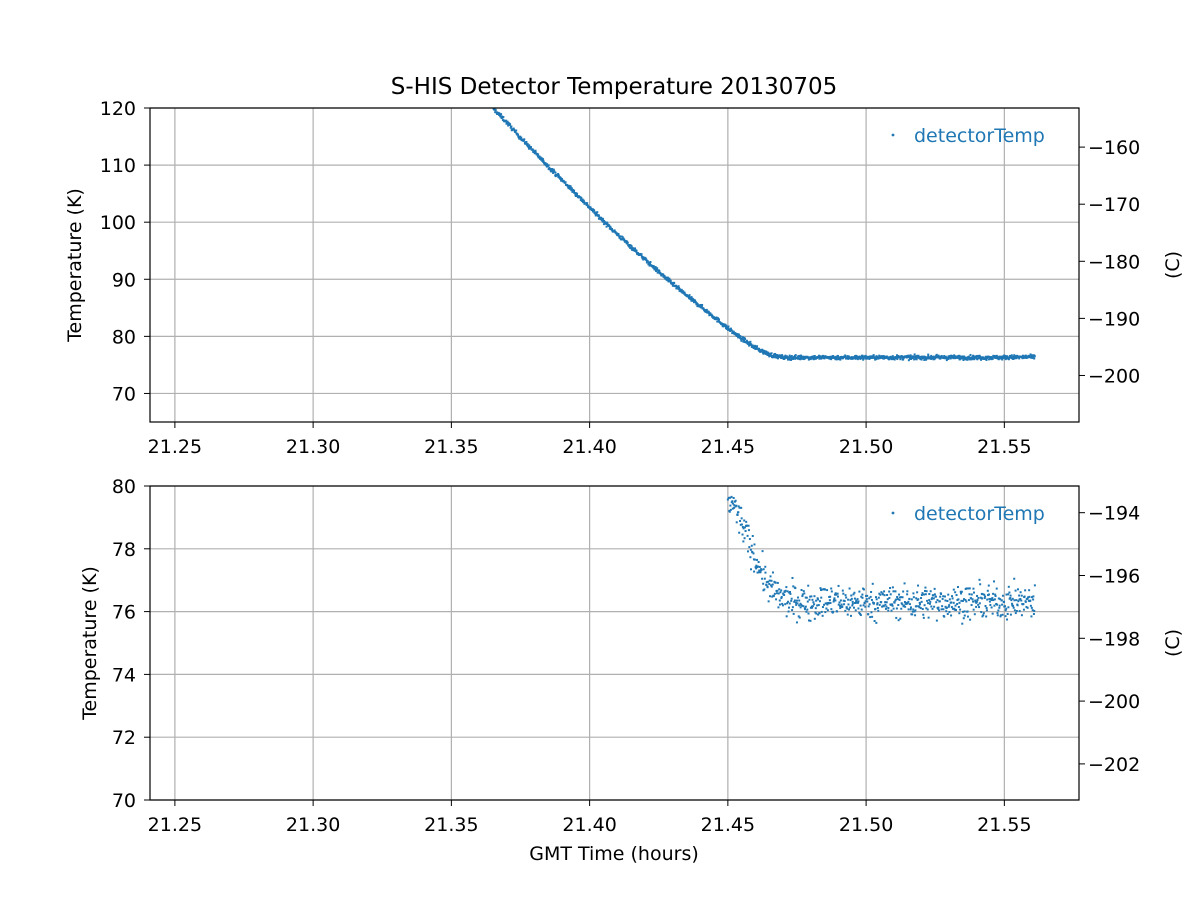 The height and width of the screenshot is (900, 1200). Describe the element at coordinates (614, 87) in the screenshot. I see `chart-title: S-HIS Detector Temperature 20130705` at that location.